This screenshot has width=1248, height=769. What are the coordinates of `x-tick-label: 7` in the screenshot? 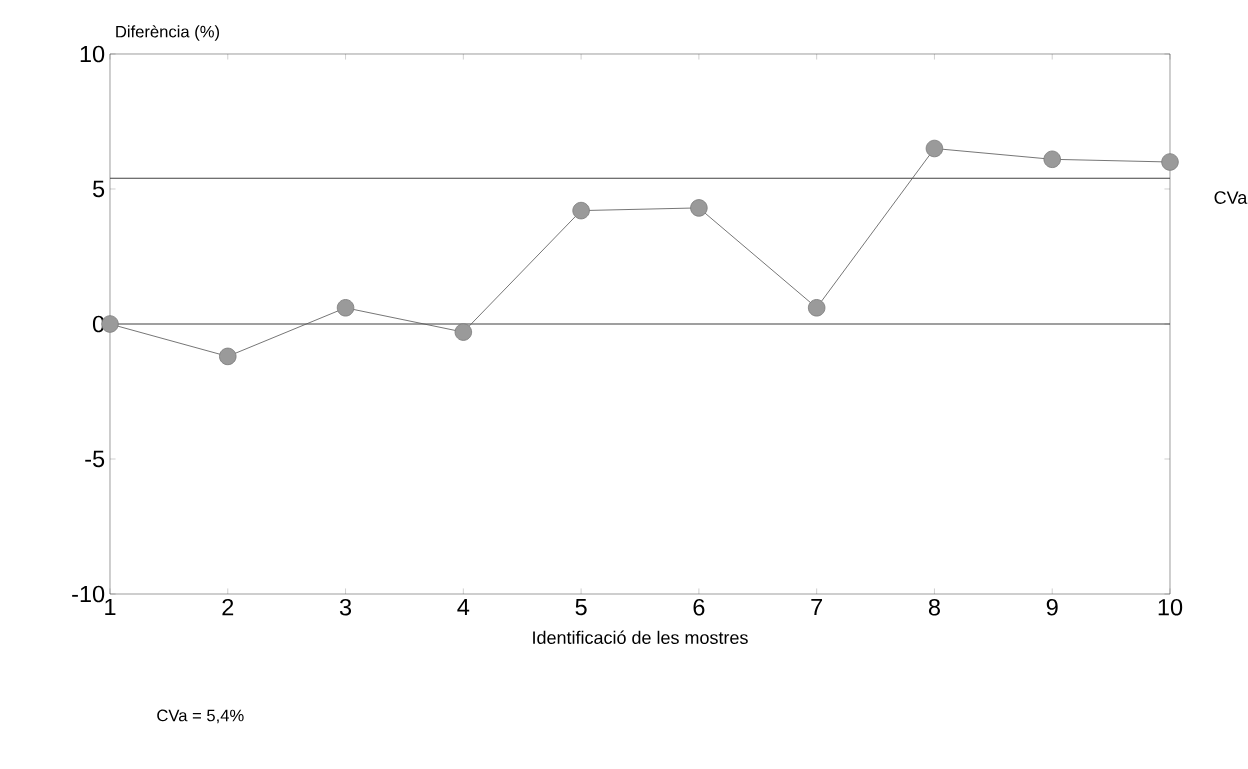 It's located at (817, 607).